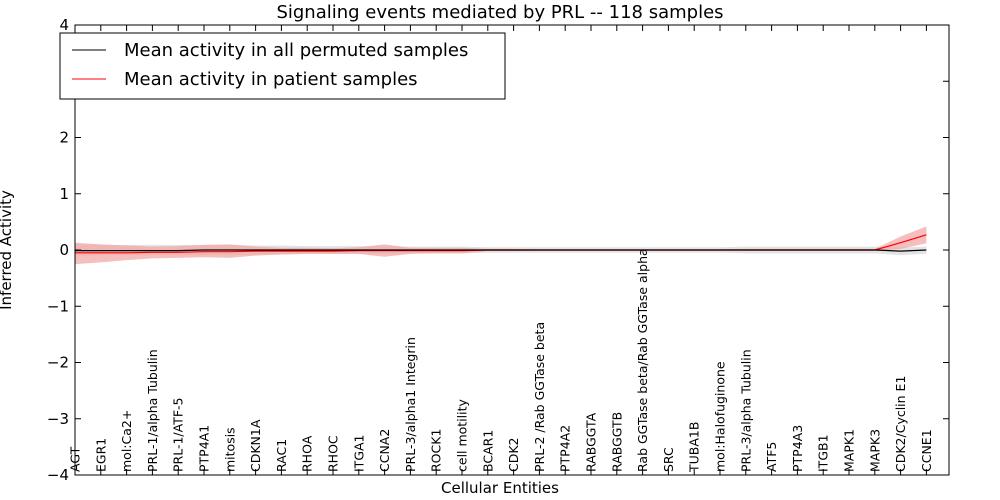  Describe the element at coordinates (720, 416) in the screenshot. I see `category-label: mol:Halofuginone` at that location.